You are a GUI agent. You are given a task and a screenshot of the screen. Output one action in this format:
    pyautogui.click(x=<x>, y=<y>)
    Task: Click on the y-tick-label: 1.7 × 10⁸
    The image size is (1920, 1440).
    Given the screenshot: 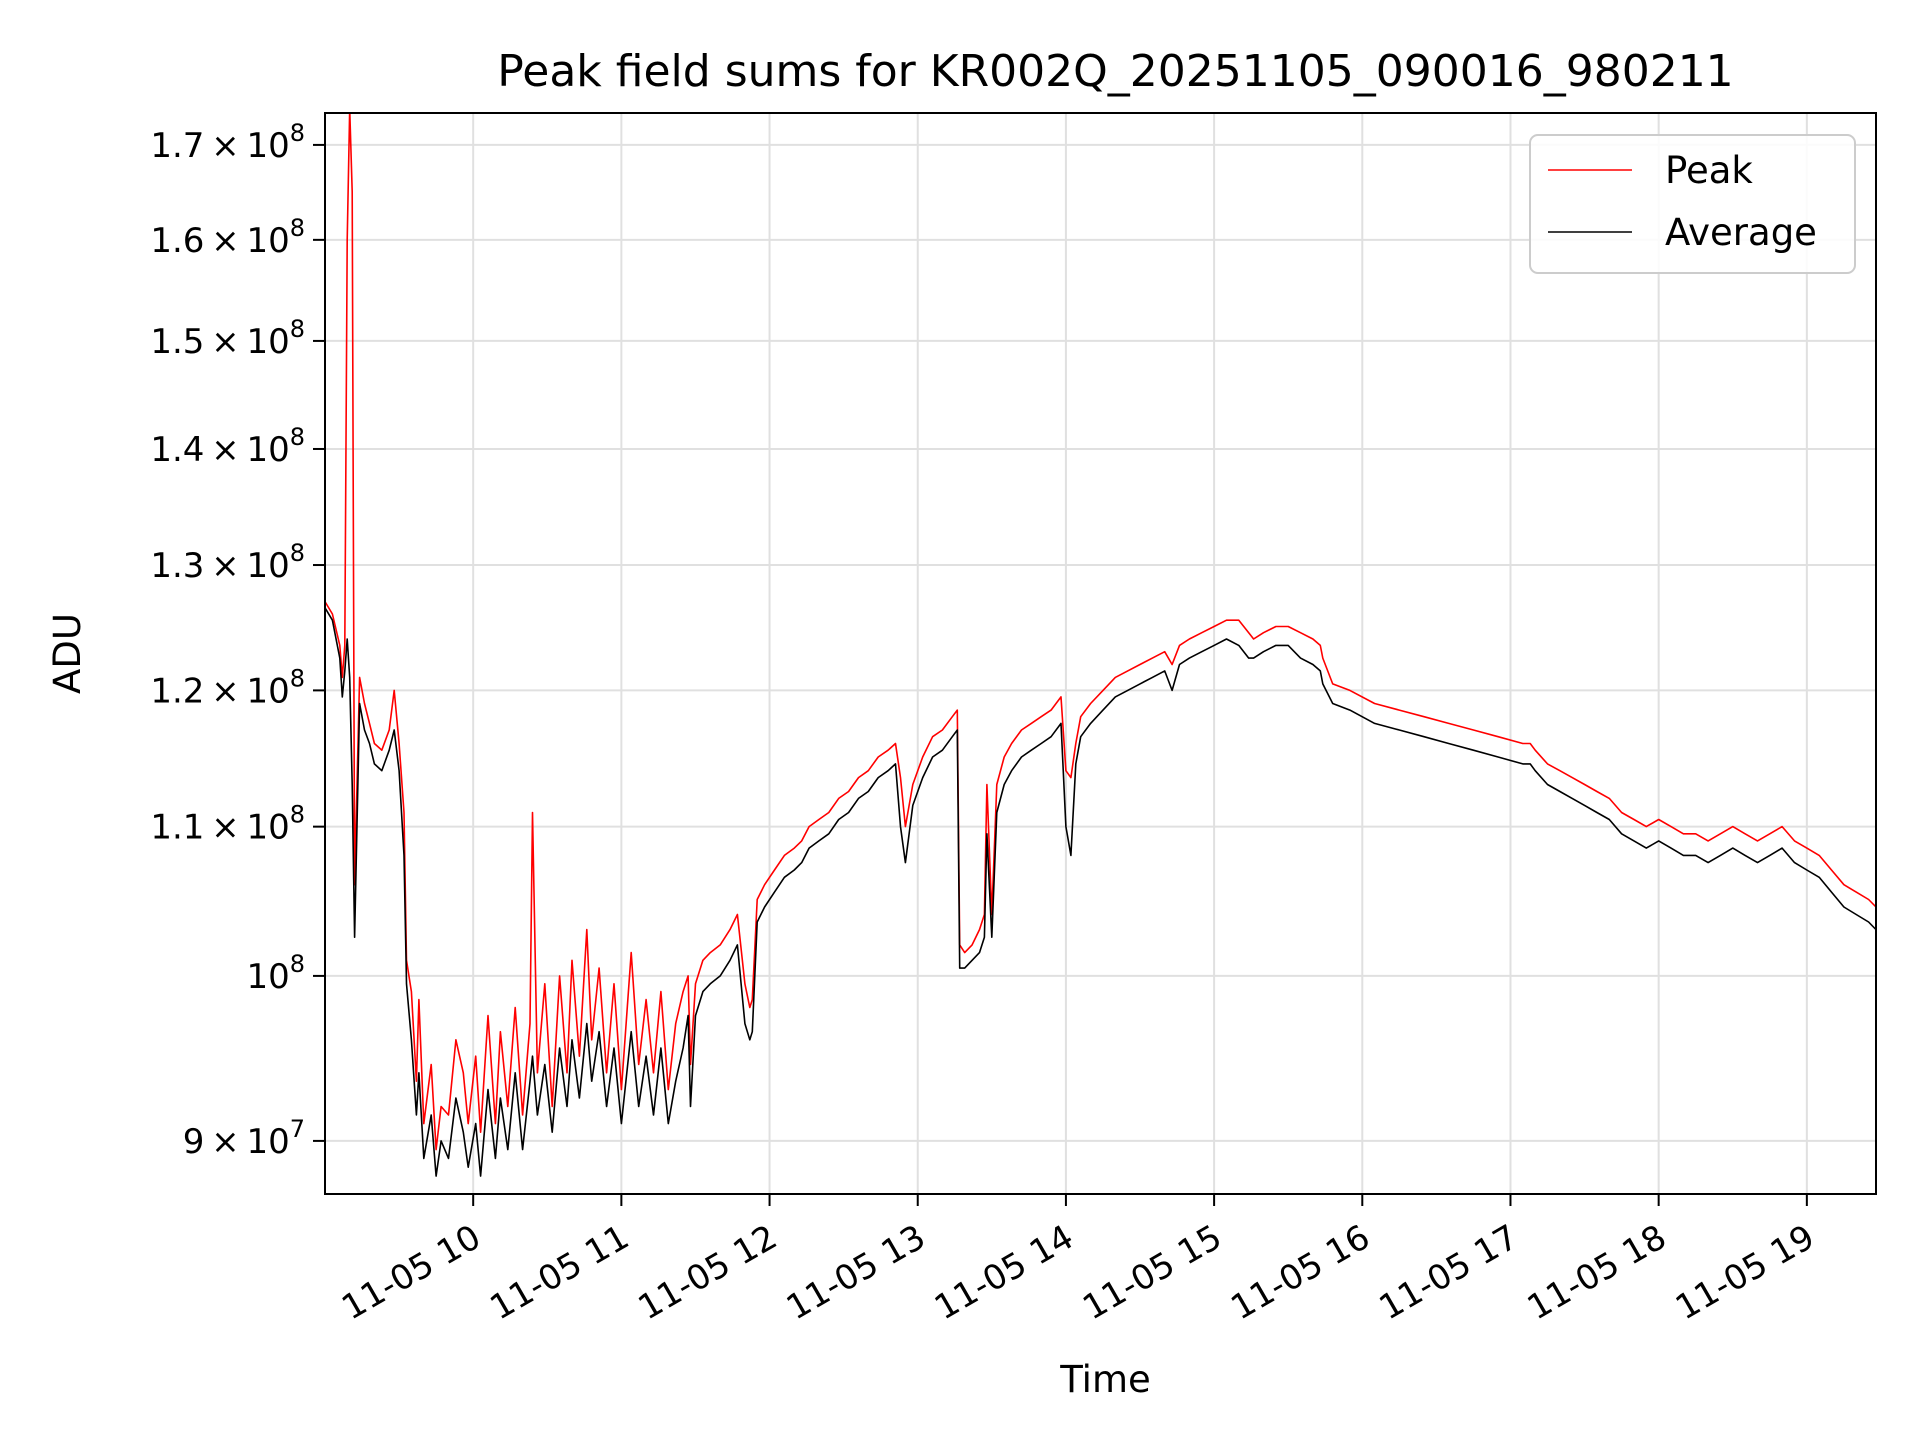 What is the action you would take?
    pyautogui.click(x=227, y=142)
    